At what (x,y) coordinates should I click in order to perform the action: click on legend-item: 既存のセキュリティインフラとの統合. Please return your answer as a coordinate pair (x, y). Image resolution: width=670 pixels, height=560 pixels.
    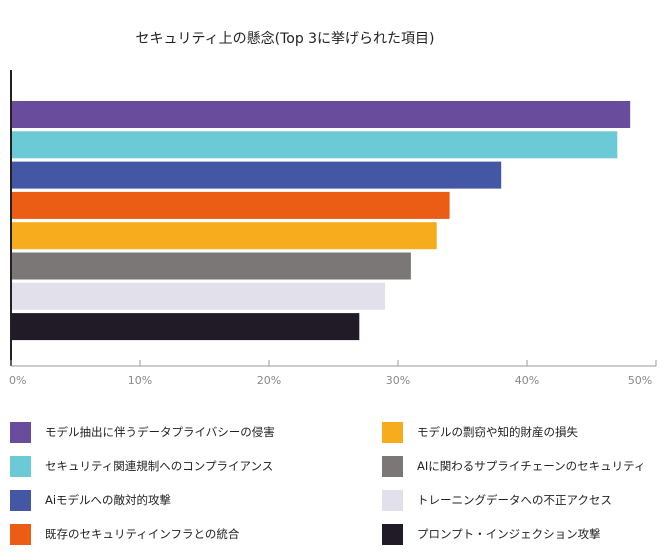
    Looking at the image, I should click on (196, 534).